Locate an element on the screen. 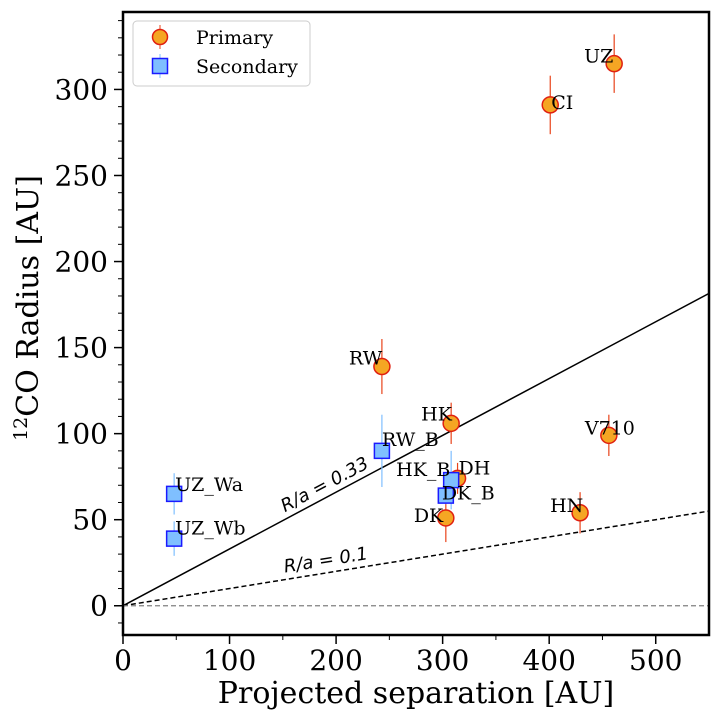  point-label-dk-b: DK_B is located at coordinates (468, 494).